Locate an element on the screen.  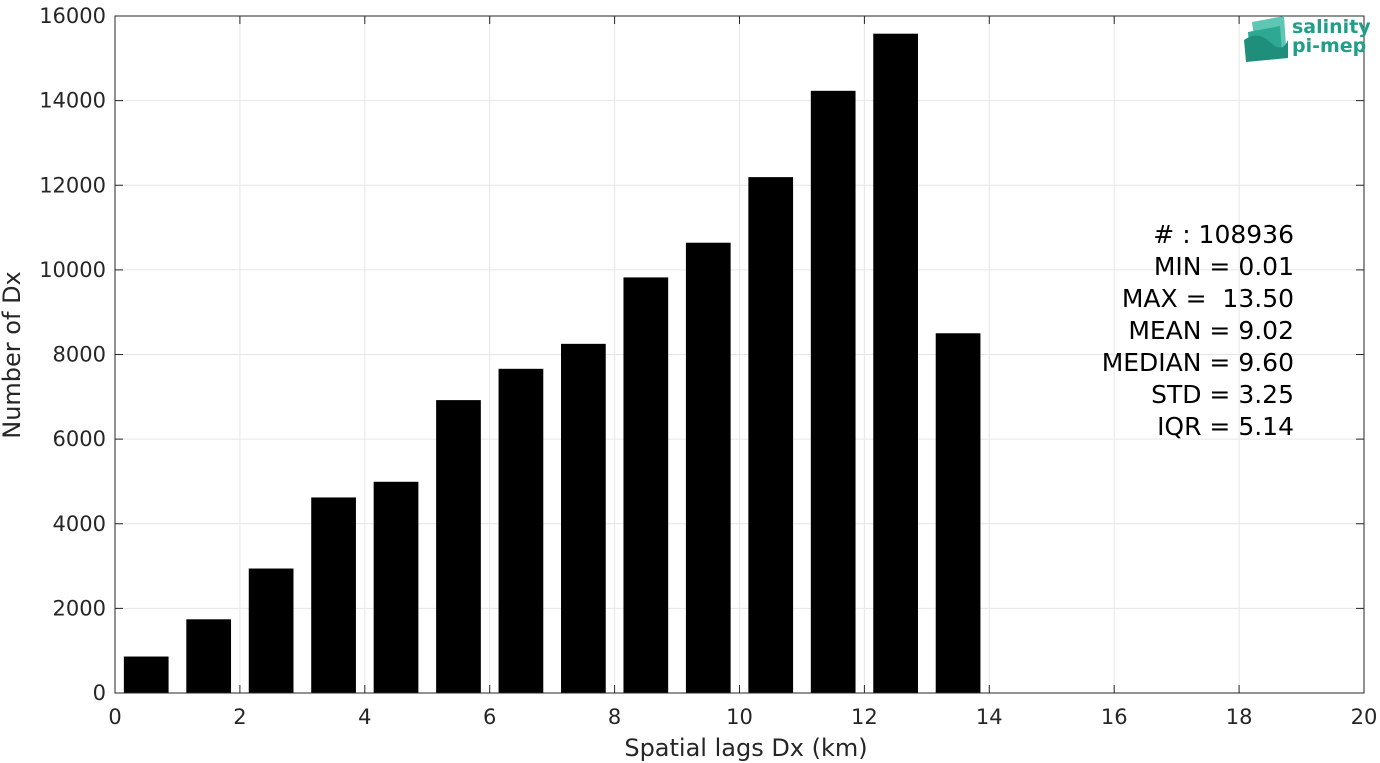
y-tick-label: 14000 is located at coordinates (72, 101).